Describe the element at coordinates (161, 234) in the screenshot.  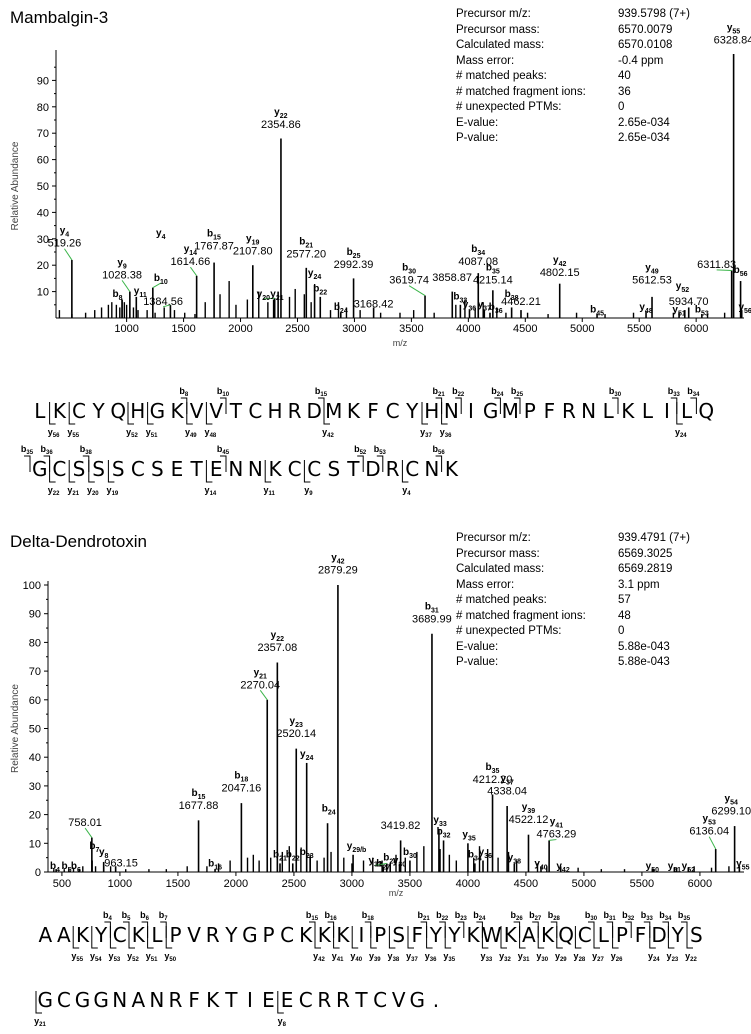
I see `ion-label: y4` at that location.